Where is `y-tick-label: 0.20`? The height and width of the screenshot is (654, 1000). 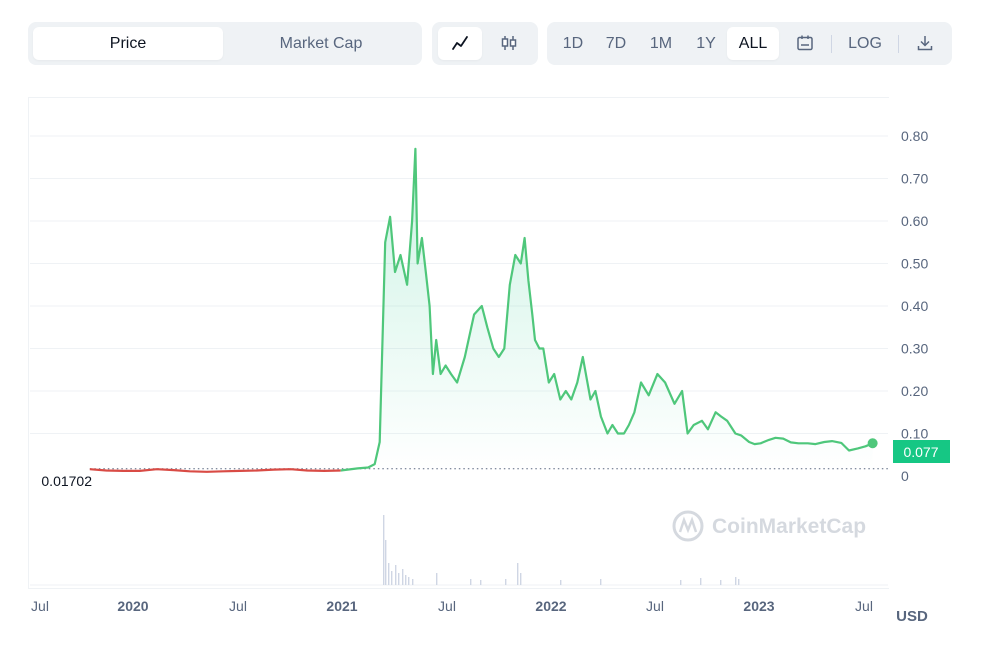
y-tick-label: 0.20 is located at coordinates (914, 391).